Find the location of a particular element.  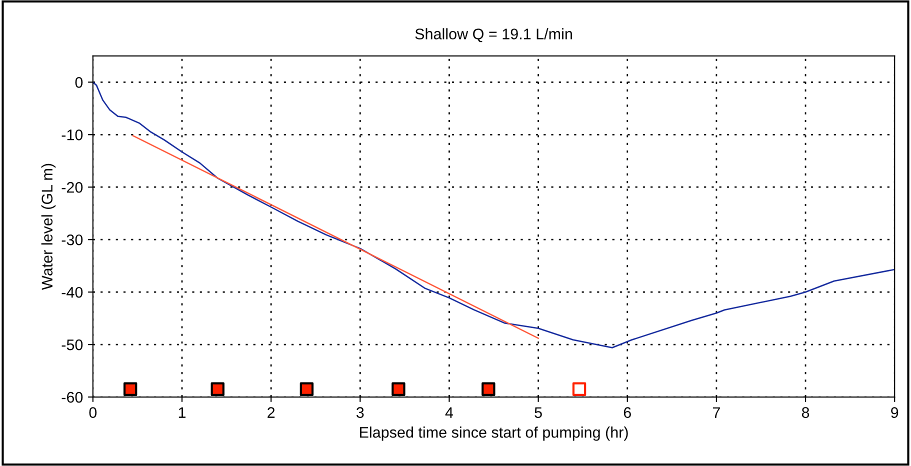

x-tick-label: 9 is located at coordinates (894, 412).